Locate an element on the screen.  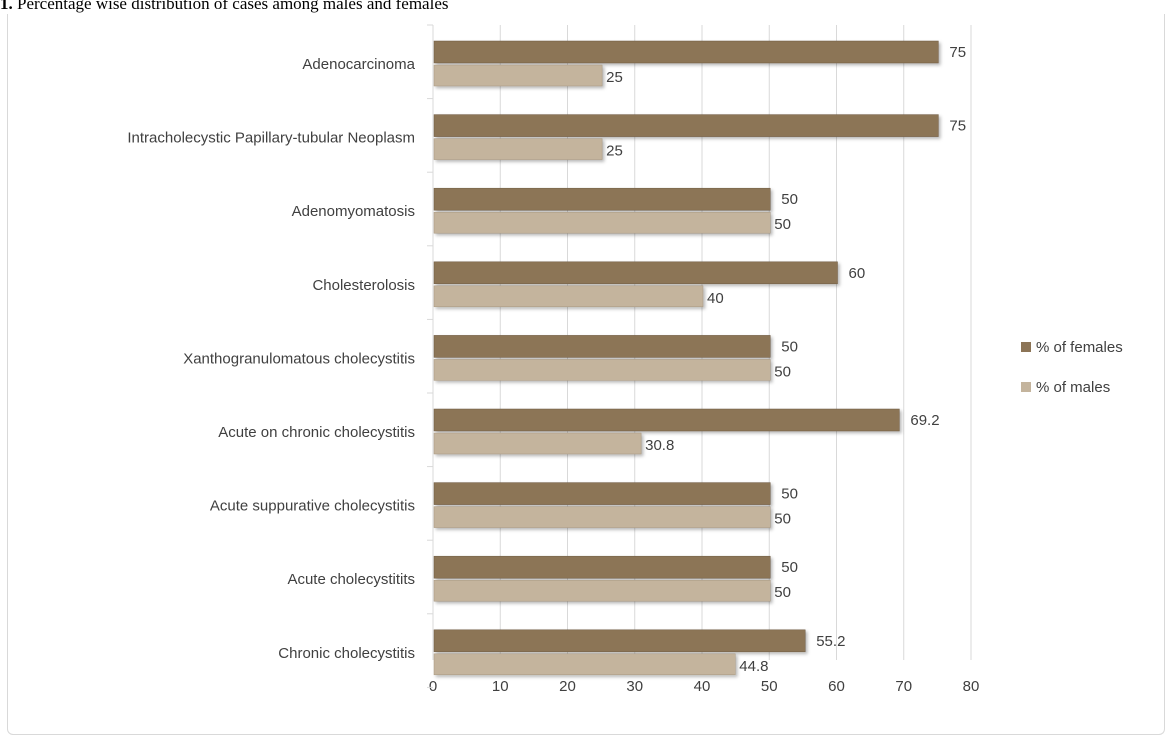
category-label: Adenocarcinoma is located at coordinates (358, 64).